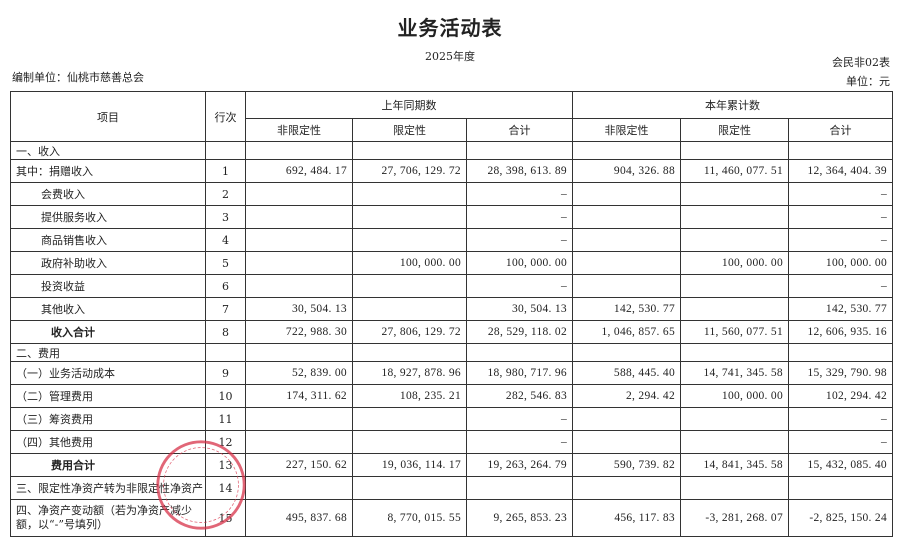 The width and height of the screenshot is (900, 554). Describe the element at coordinates (108, 171) in the screenshot. I see `row-item-label: 其中：捐赠收入` at that location.